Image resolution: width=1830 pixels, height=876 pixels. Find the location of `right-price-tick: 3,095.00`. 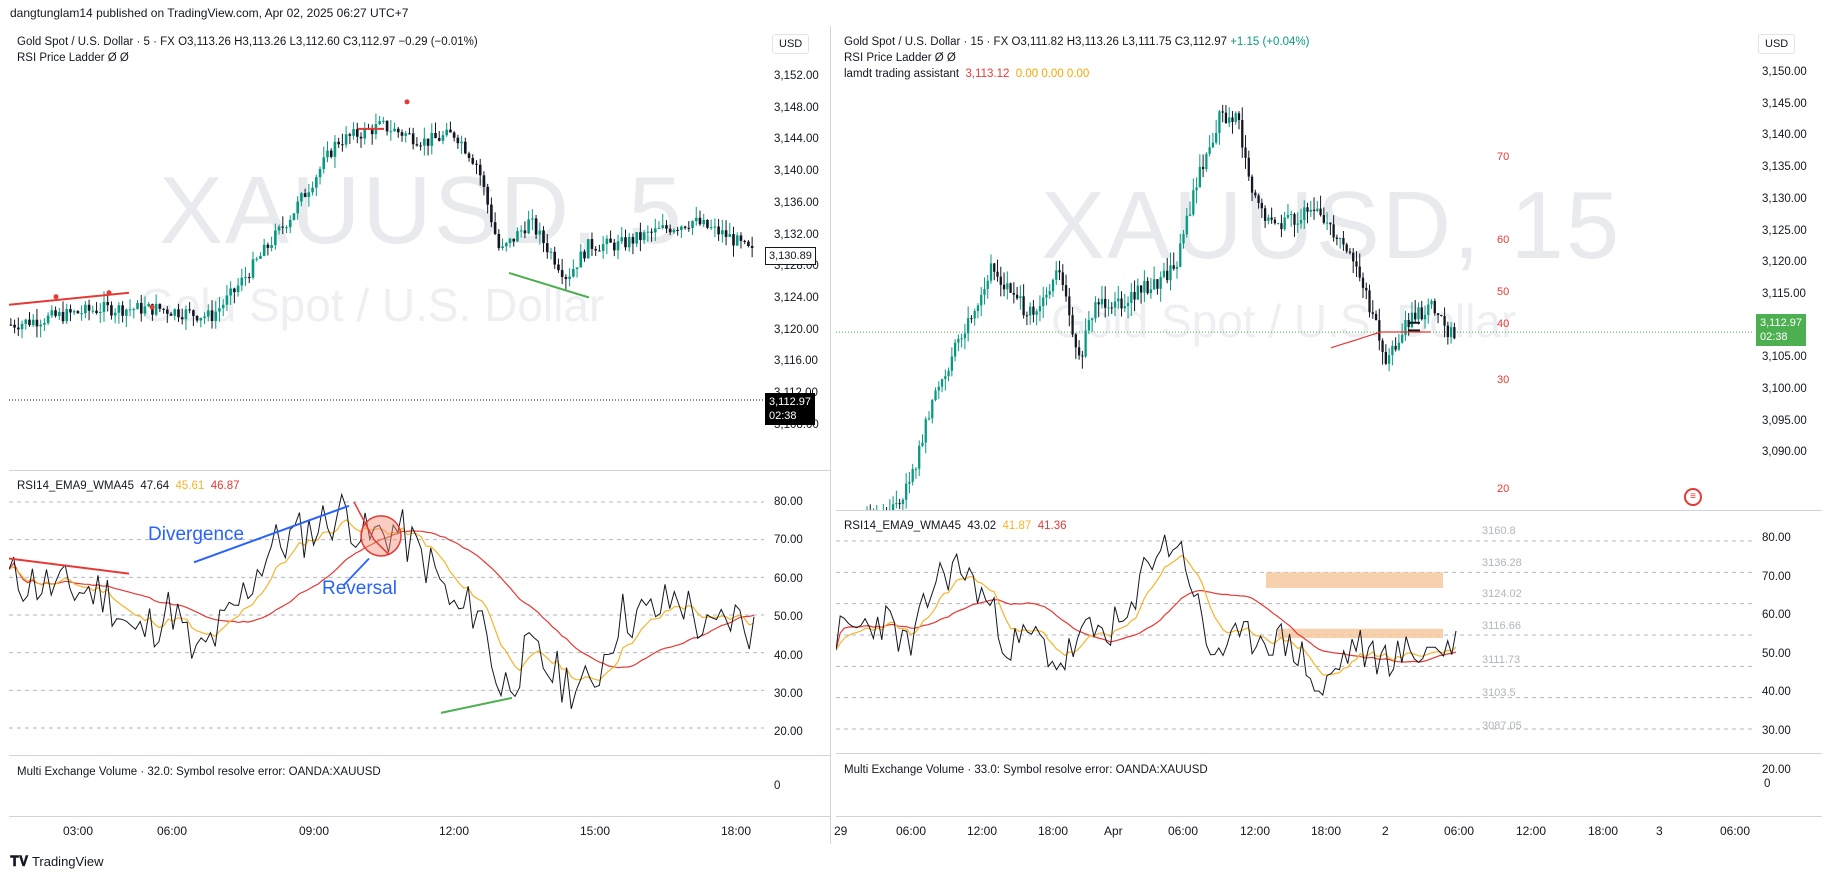

right-price-tick: 3,095.00 is located at coordinates (1784, 420).